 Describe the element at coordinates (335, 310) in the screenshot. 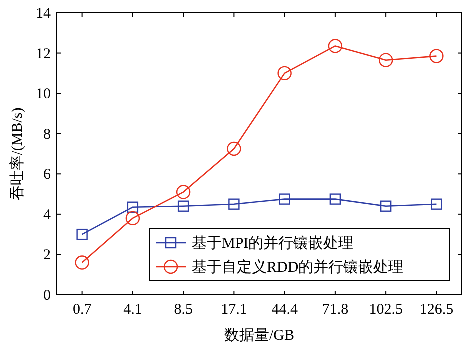

I see `x-tick-label: 71.8` at that location.